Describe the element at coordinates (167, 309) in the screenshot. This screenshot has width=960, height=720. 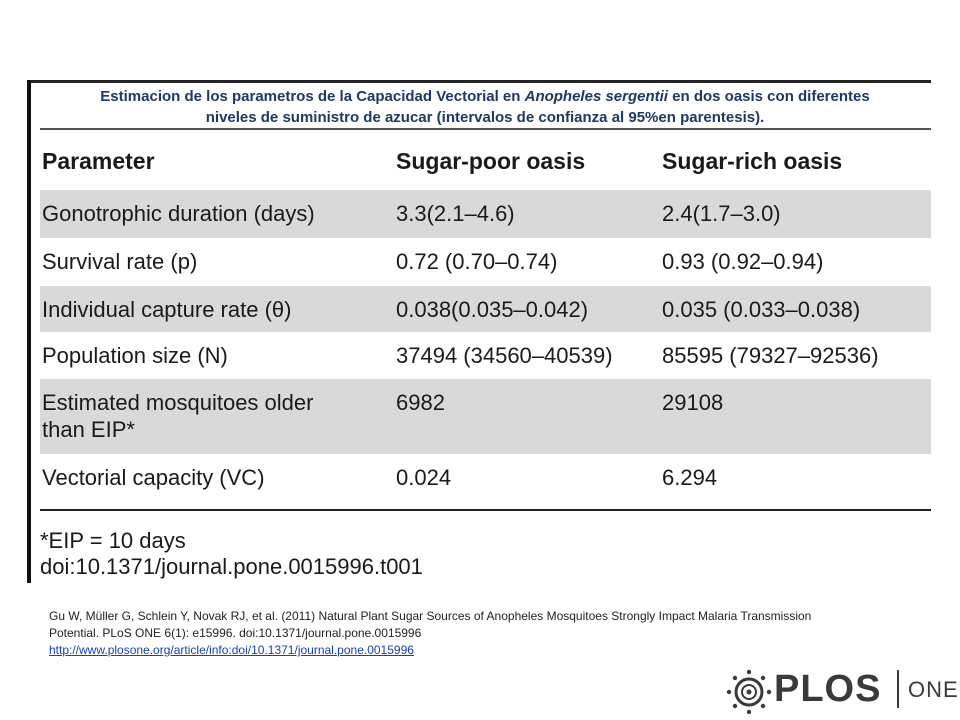
I see `row-parameter: Individual capture rate (θ)` at that location.